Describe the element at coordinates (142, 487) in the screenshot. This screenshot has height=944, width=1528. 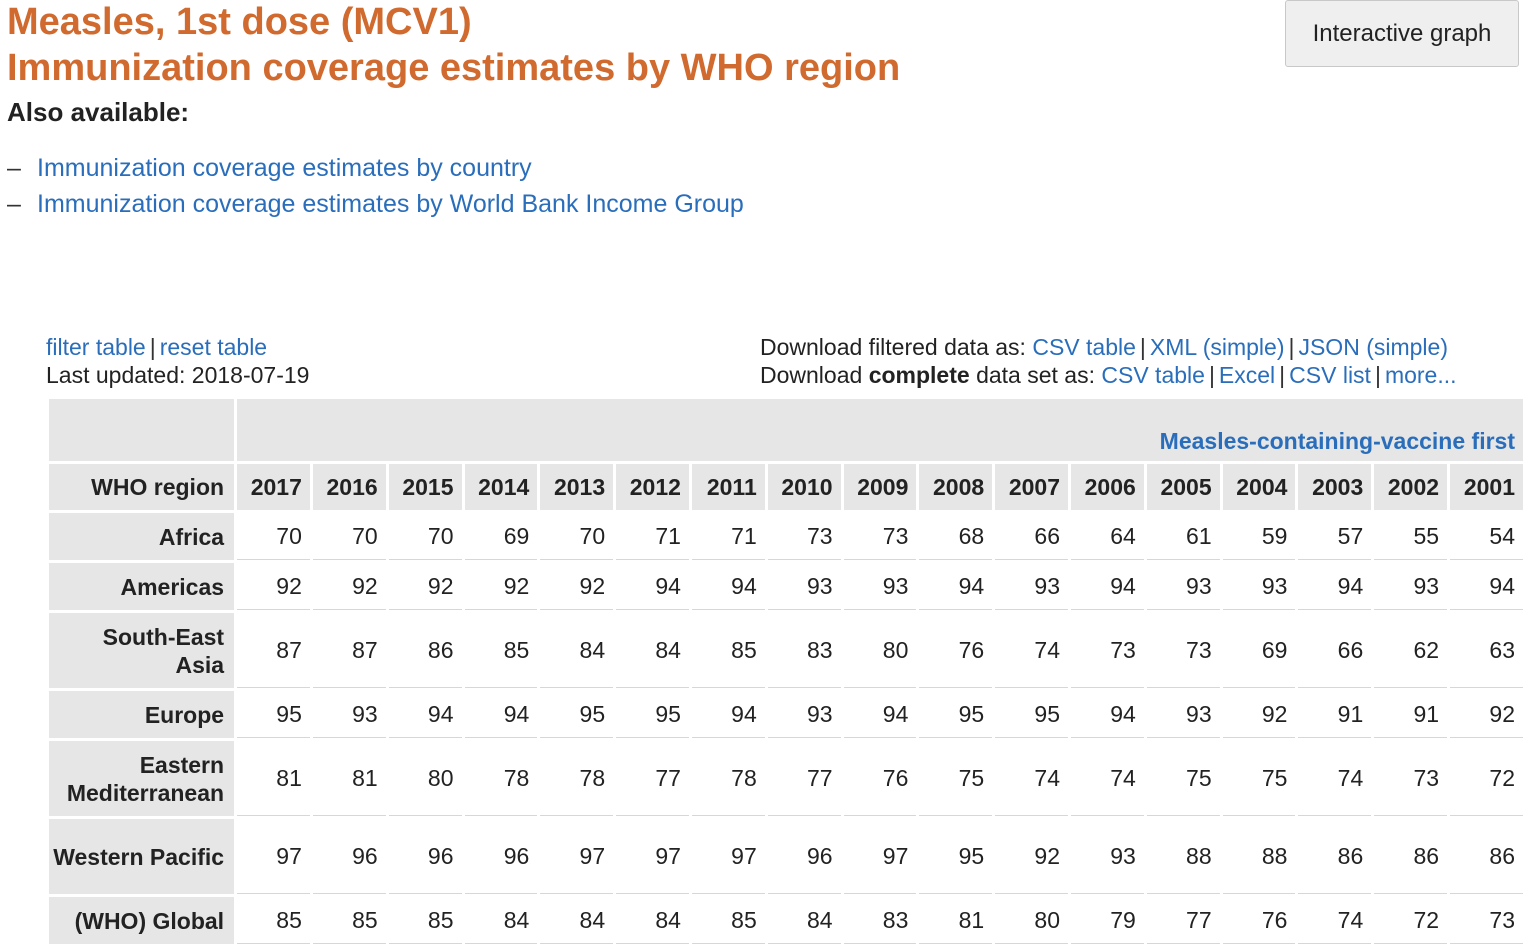
I see `region-column-header: WHO region` at that location.